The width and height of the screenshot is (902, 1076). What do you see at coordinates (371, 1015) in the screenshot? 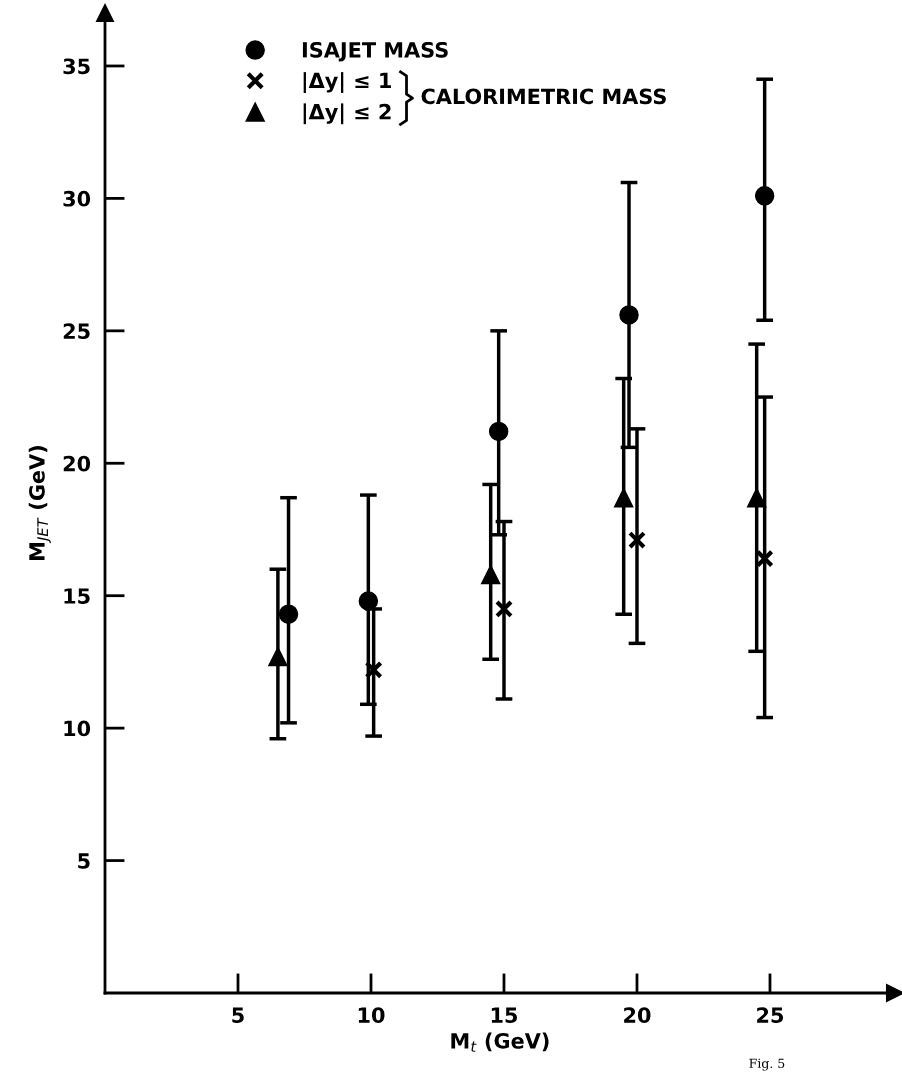
I see `x-tick-label: 10` at bounding box center [371, 1015].